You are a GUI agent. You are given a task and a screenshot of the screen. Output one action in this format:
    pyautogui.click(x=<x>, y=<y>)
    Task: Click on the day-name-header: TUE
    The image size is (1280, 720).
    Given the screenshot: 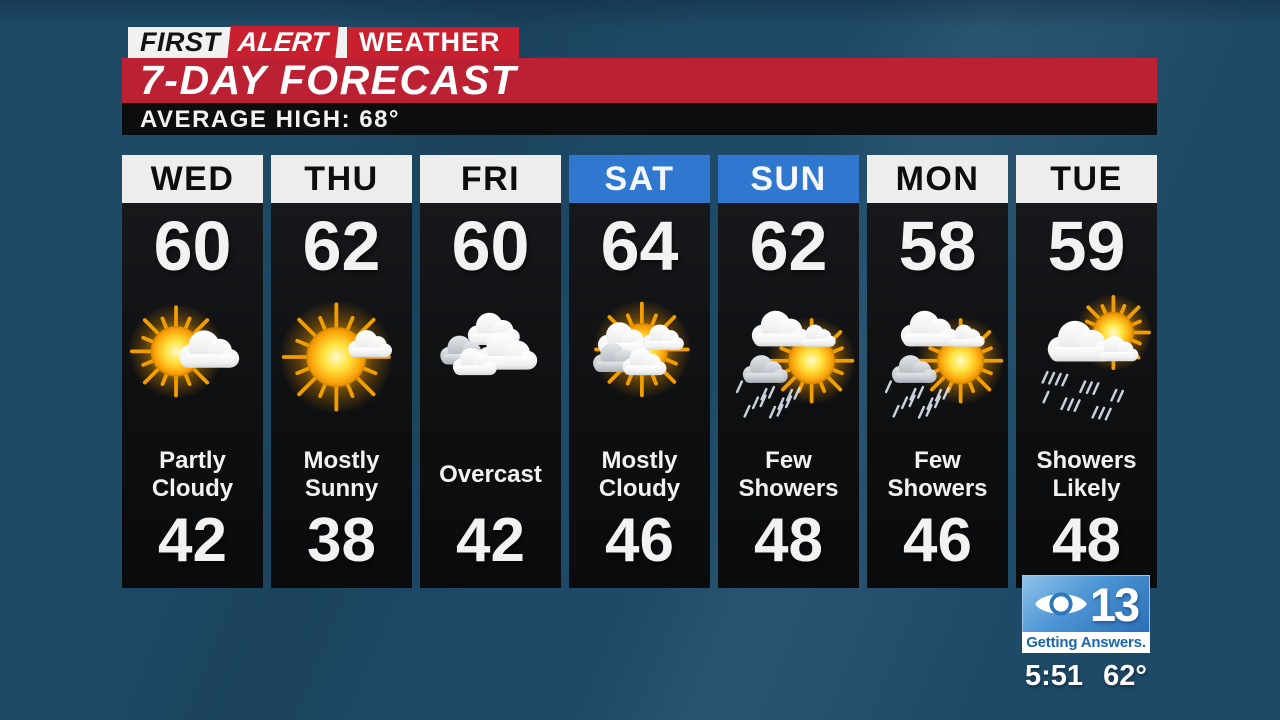 What is the action you would take?
    pyautogui.click(x=1086, y=179)
    